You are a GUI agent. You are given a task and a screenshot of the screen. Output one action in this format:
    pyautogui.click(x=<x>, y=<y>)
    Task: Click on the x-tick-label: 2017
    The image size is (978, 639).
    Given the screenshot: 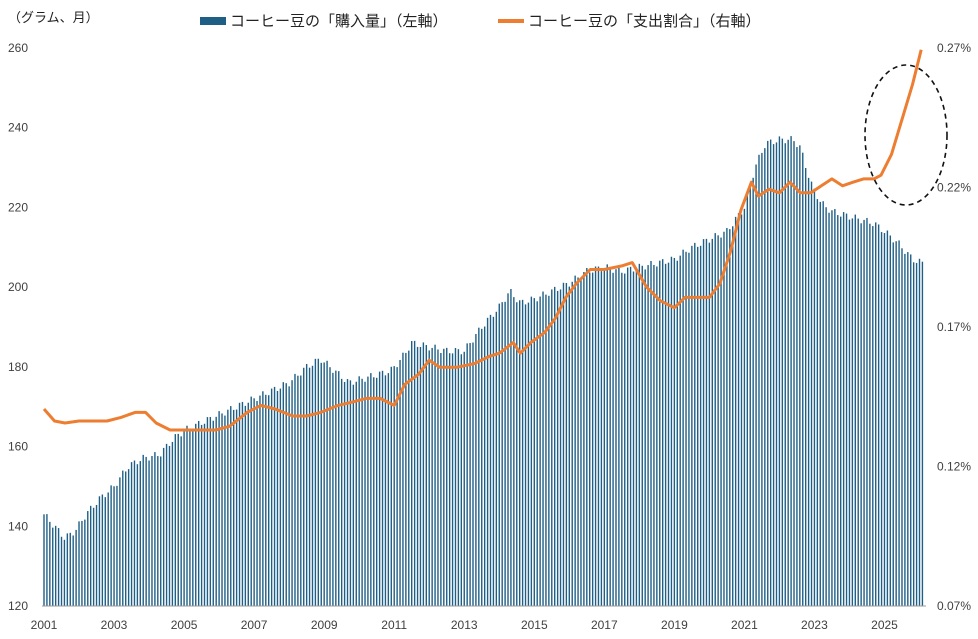 What is the action you would take?
    pyautogui.click(x=604, y=625)
    